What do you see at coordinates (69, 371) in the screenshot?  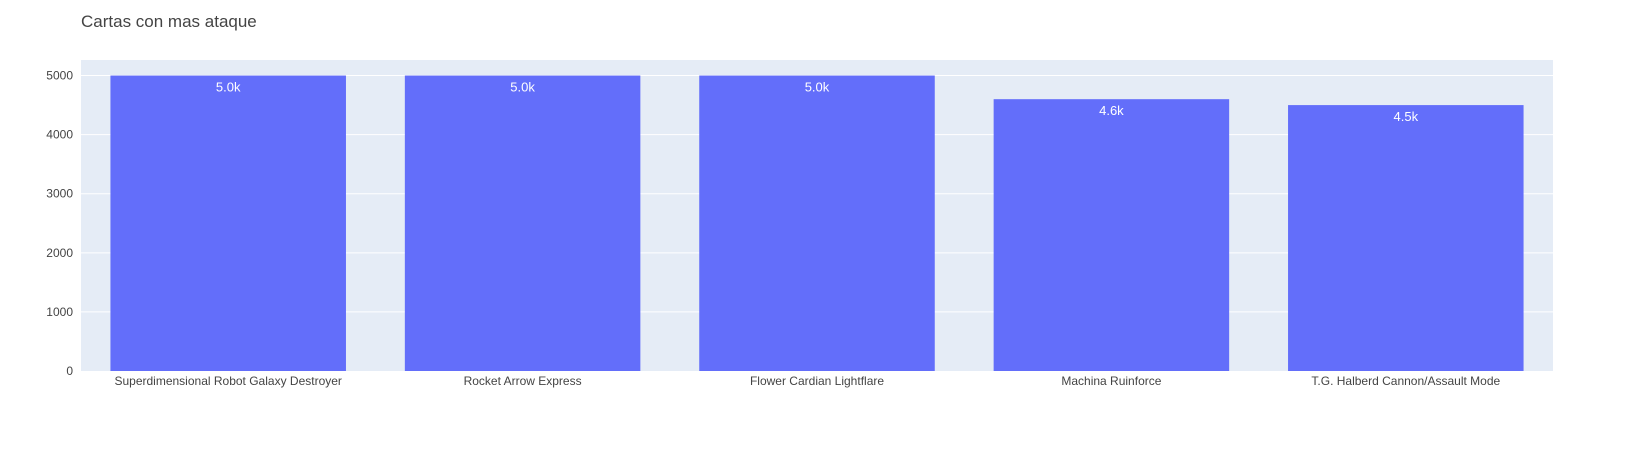 I see `y-tick-label: 0` at bounding box center [69, 371].